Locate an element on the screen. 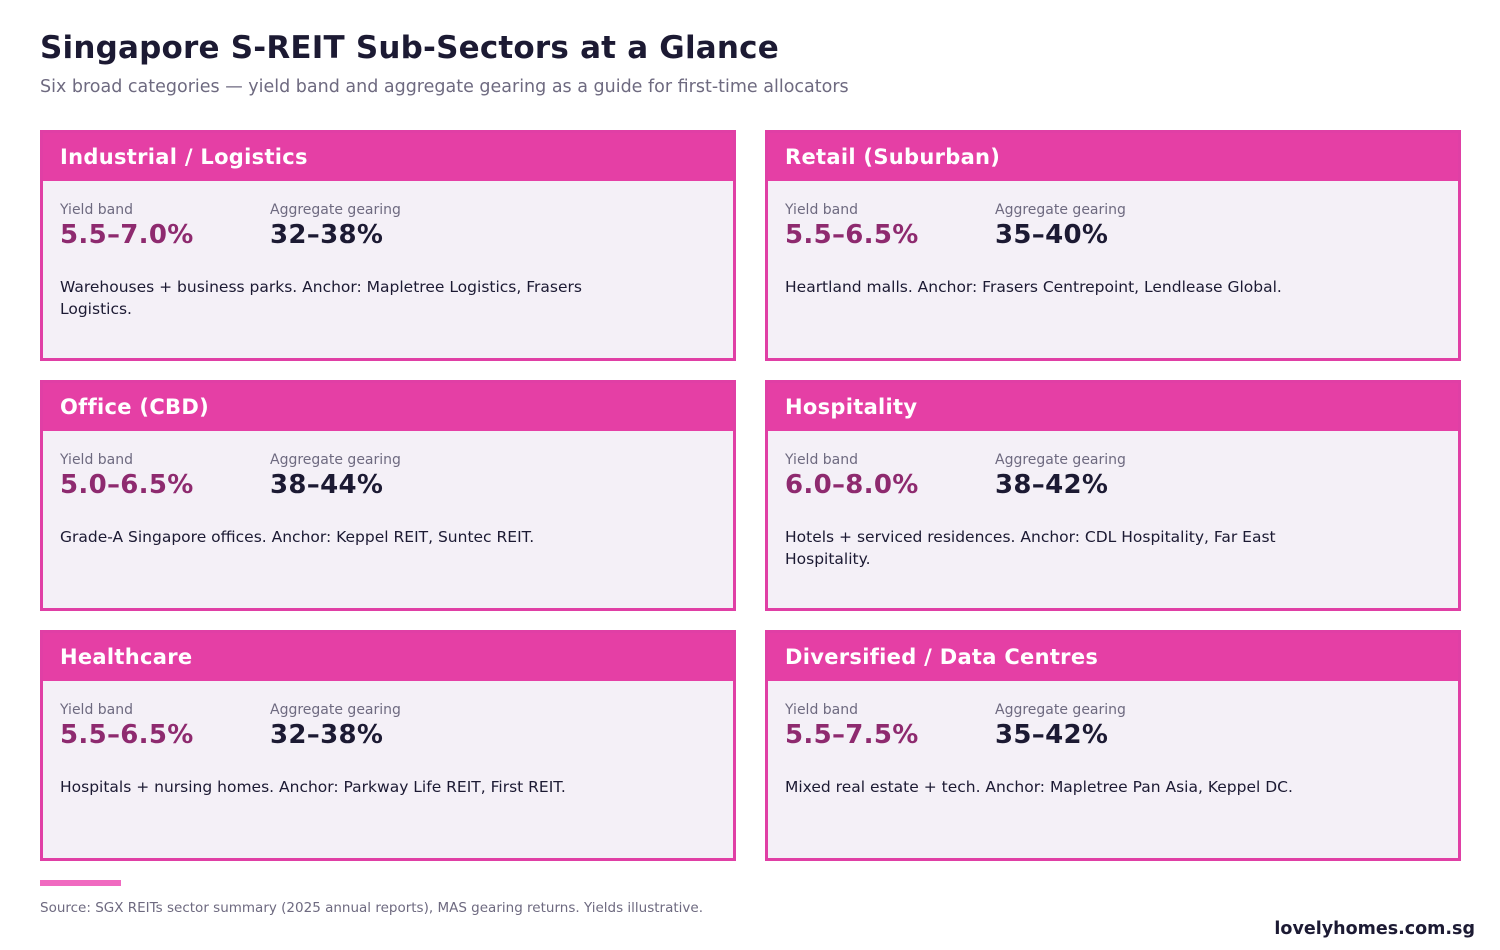  yield-metric: Yield band 5.5–7.0% is located at coordinates (127, 226).